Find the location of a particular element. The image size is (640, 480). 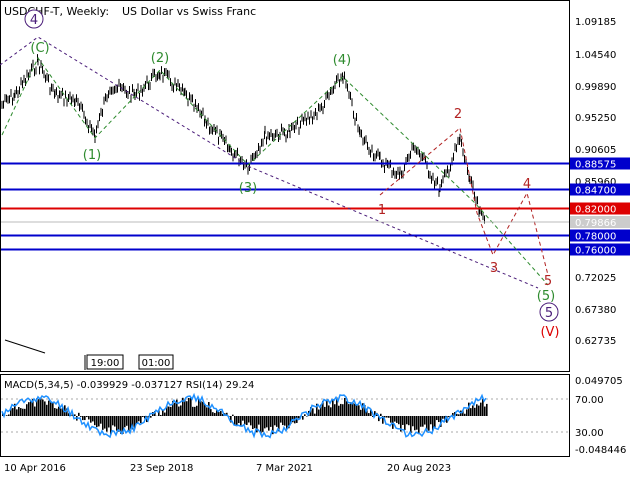

wave-label-green-2: (2) is located at coordinates (160, 58).